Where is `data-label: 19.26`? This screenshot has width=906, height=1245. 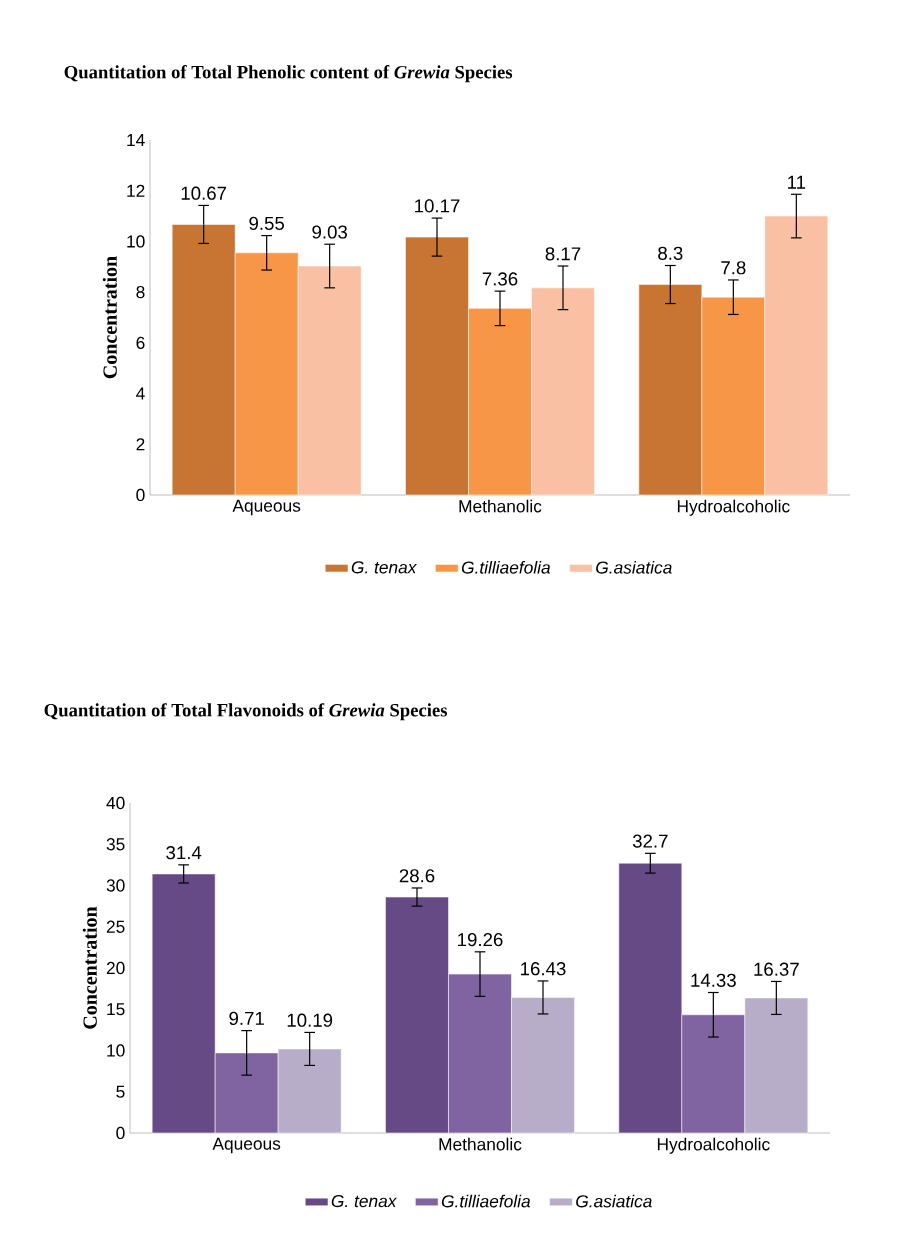 data-label: 19.26 is located at coordinates (480, 939).